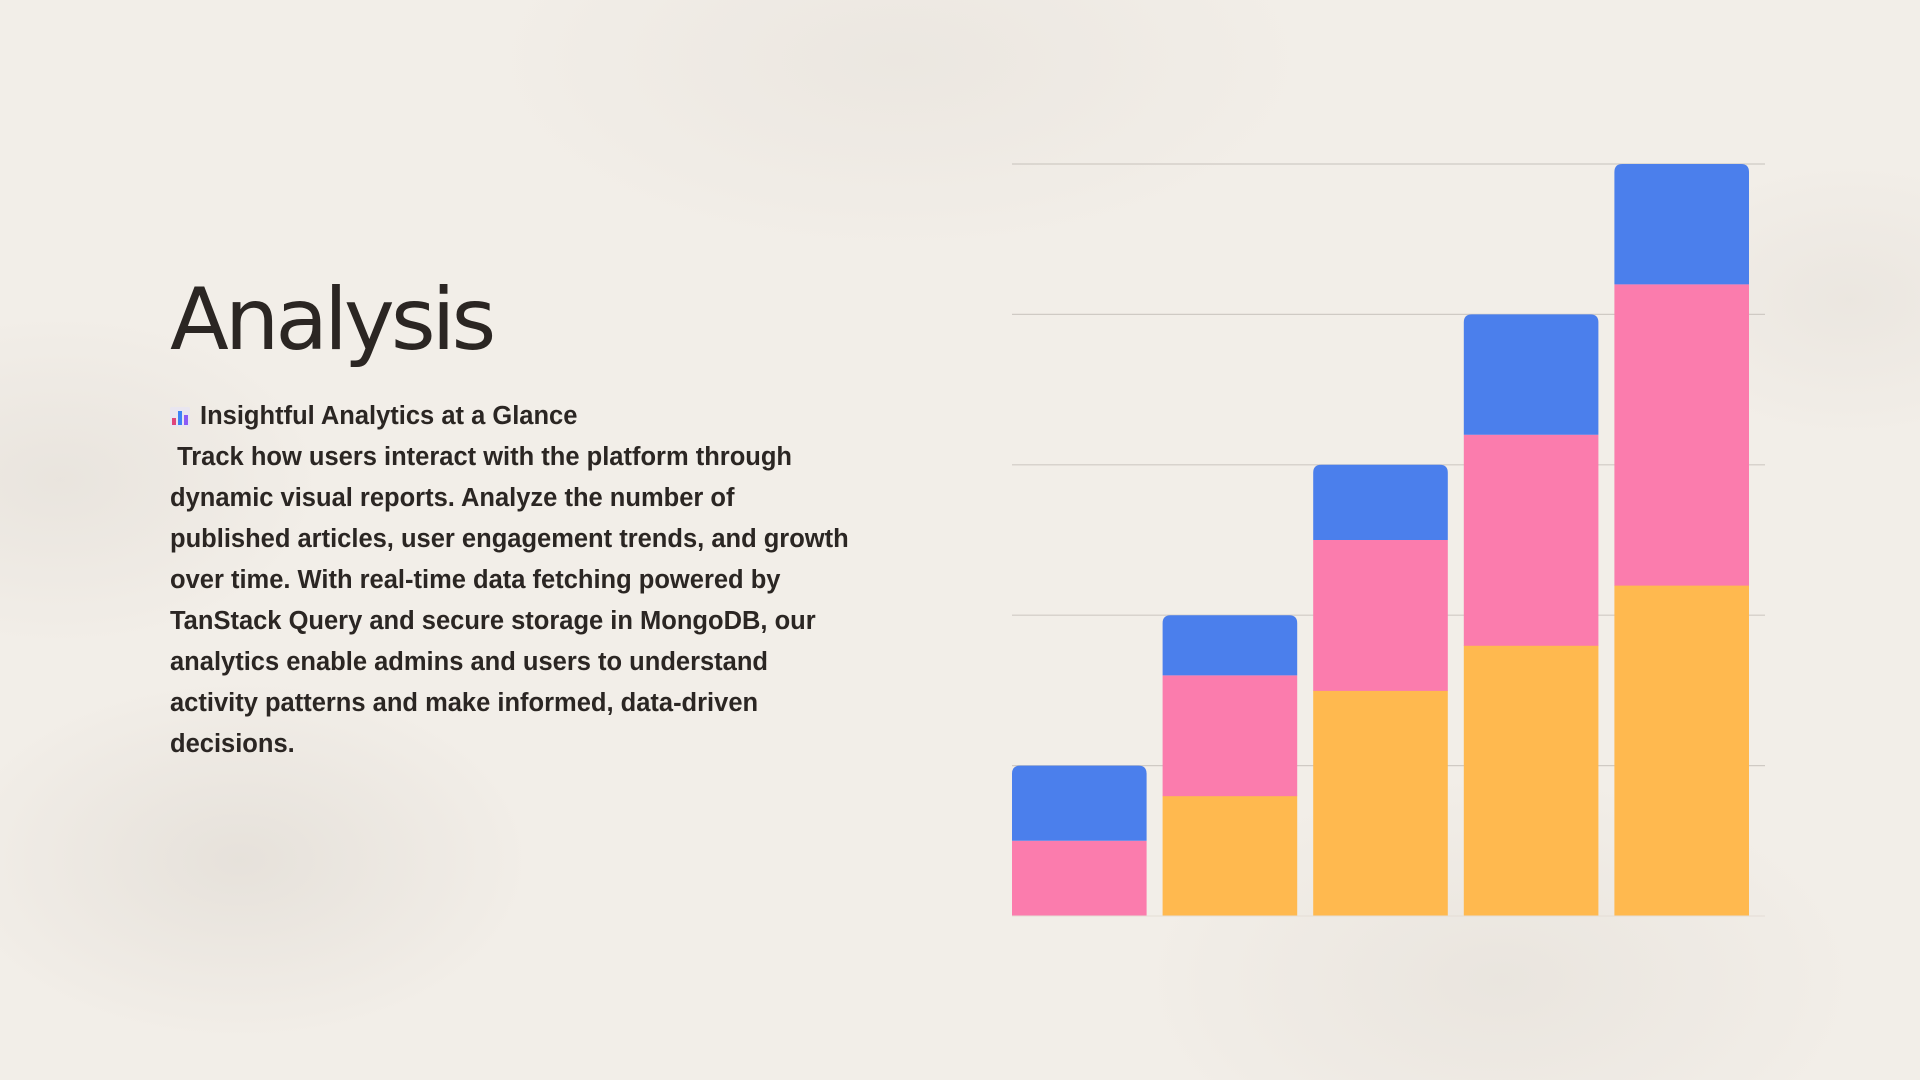 This screenshot has width=1920, height=1080. What do you see at coordinates (180, 416) in the screenshot?
I see `bar-chart-icon` at bounding box center [180, 416].